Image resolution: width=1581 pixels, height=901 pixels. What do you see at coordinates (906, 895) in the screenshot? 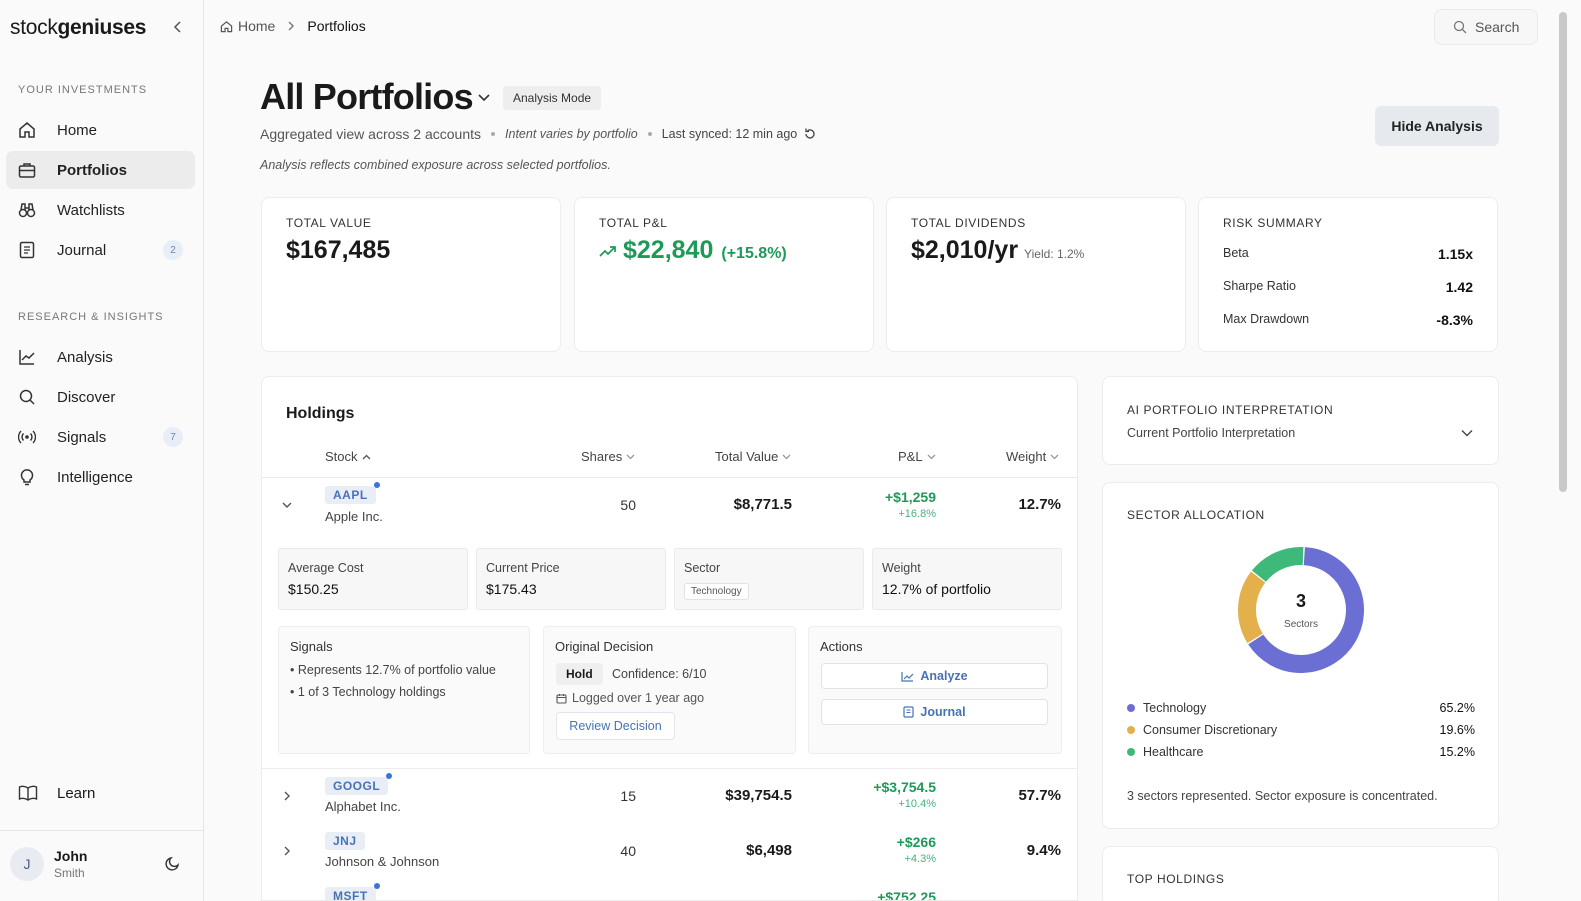
I see `pnl-cell: +$752.25` at bounding box center [906, 895].